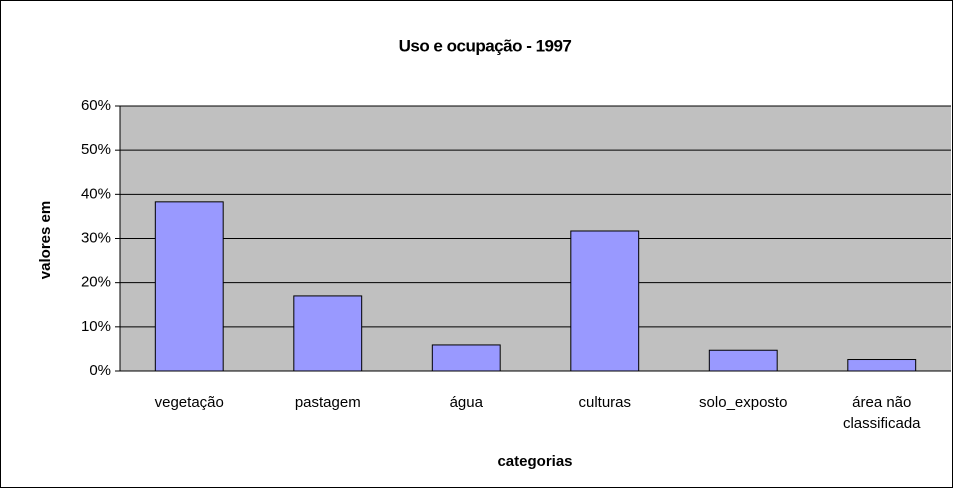 The image size is (953, 488). Describe the element at coordinates (881, 413) in the screenshot. I see `x-tick-label: área não classificada` at that location.